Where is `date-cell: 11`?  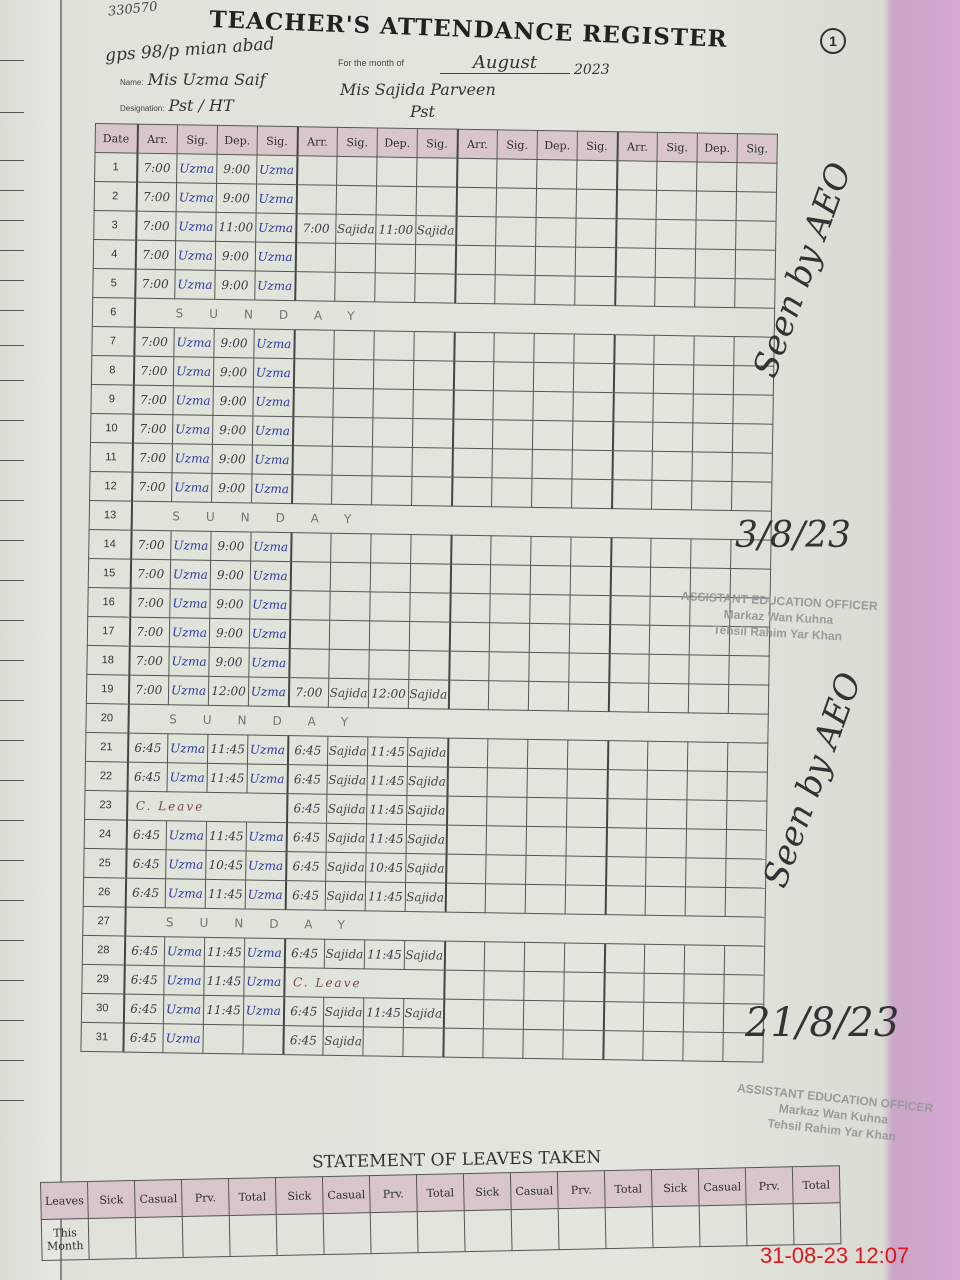 date-cell: 11 is located at coordinates (111, 457).